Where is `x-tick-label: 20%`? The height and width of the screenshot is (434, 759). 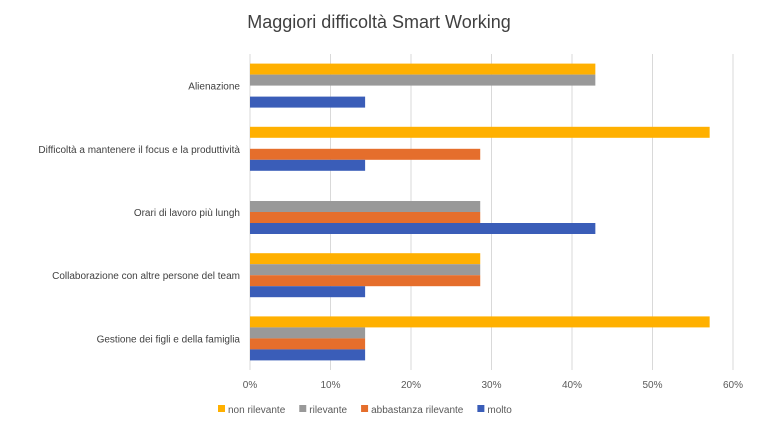 x-tick-label: 20% is located at coordinates (411, 385).